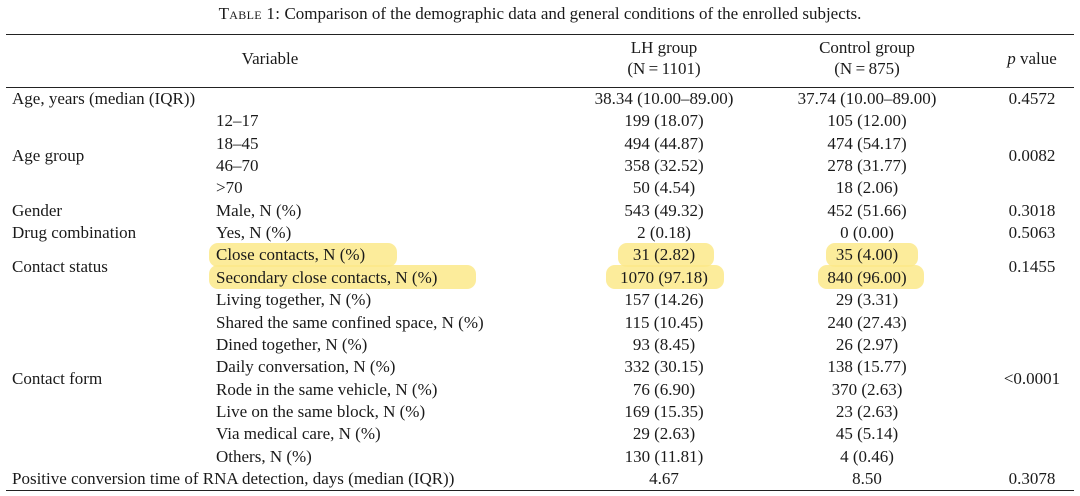 The width and height of the screenshot is (1080, 496). What do you see at coordinates (867, 121) in the screenshot?
I see `cell-control-value: 105 (12.00)` at bounding box center [867, 121].